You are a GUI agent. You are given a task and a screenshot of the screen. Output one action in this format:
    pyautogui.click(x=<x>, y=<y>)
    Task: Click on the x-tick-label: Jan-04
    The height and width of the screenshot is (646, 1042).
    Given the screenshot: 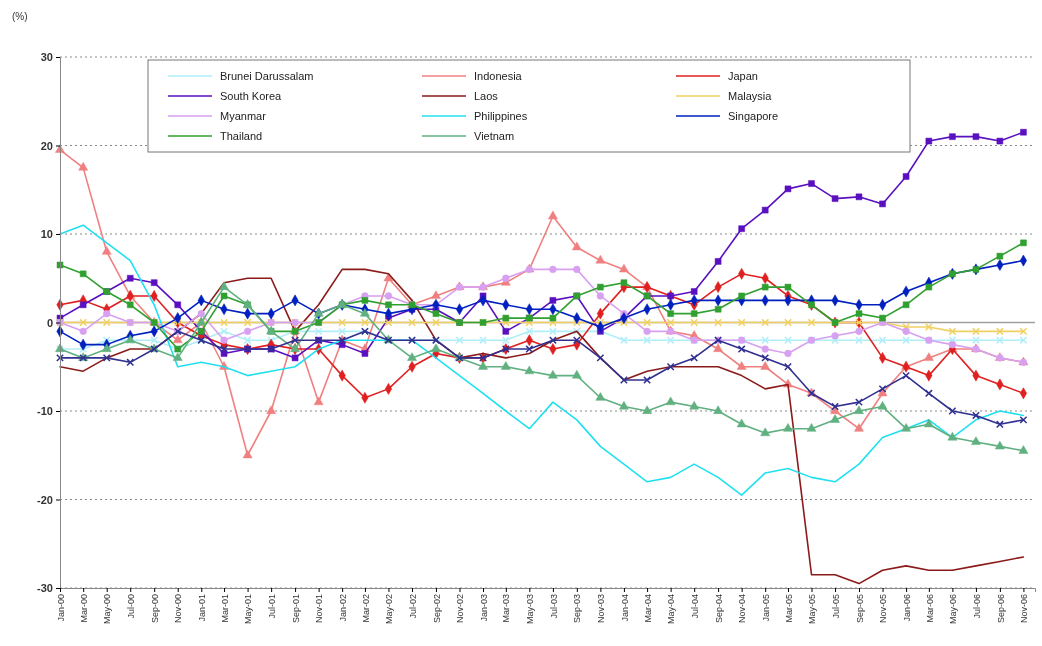 What is the action you would take?
    pyautogui.click(x=624, y=608)
    